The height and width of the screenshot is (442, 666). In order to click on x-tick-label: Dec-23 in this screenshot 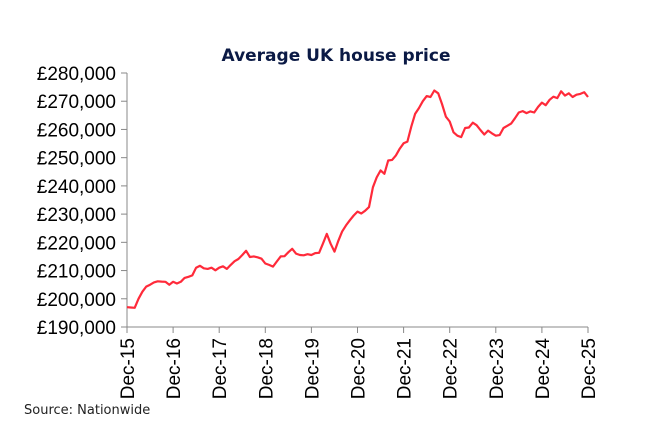, I will do `click(497, 368)`.